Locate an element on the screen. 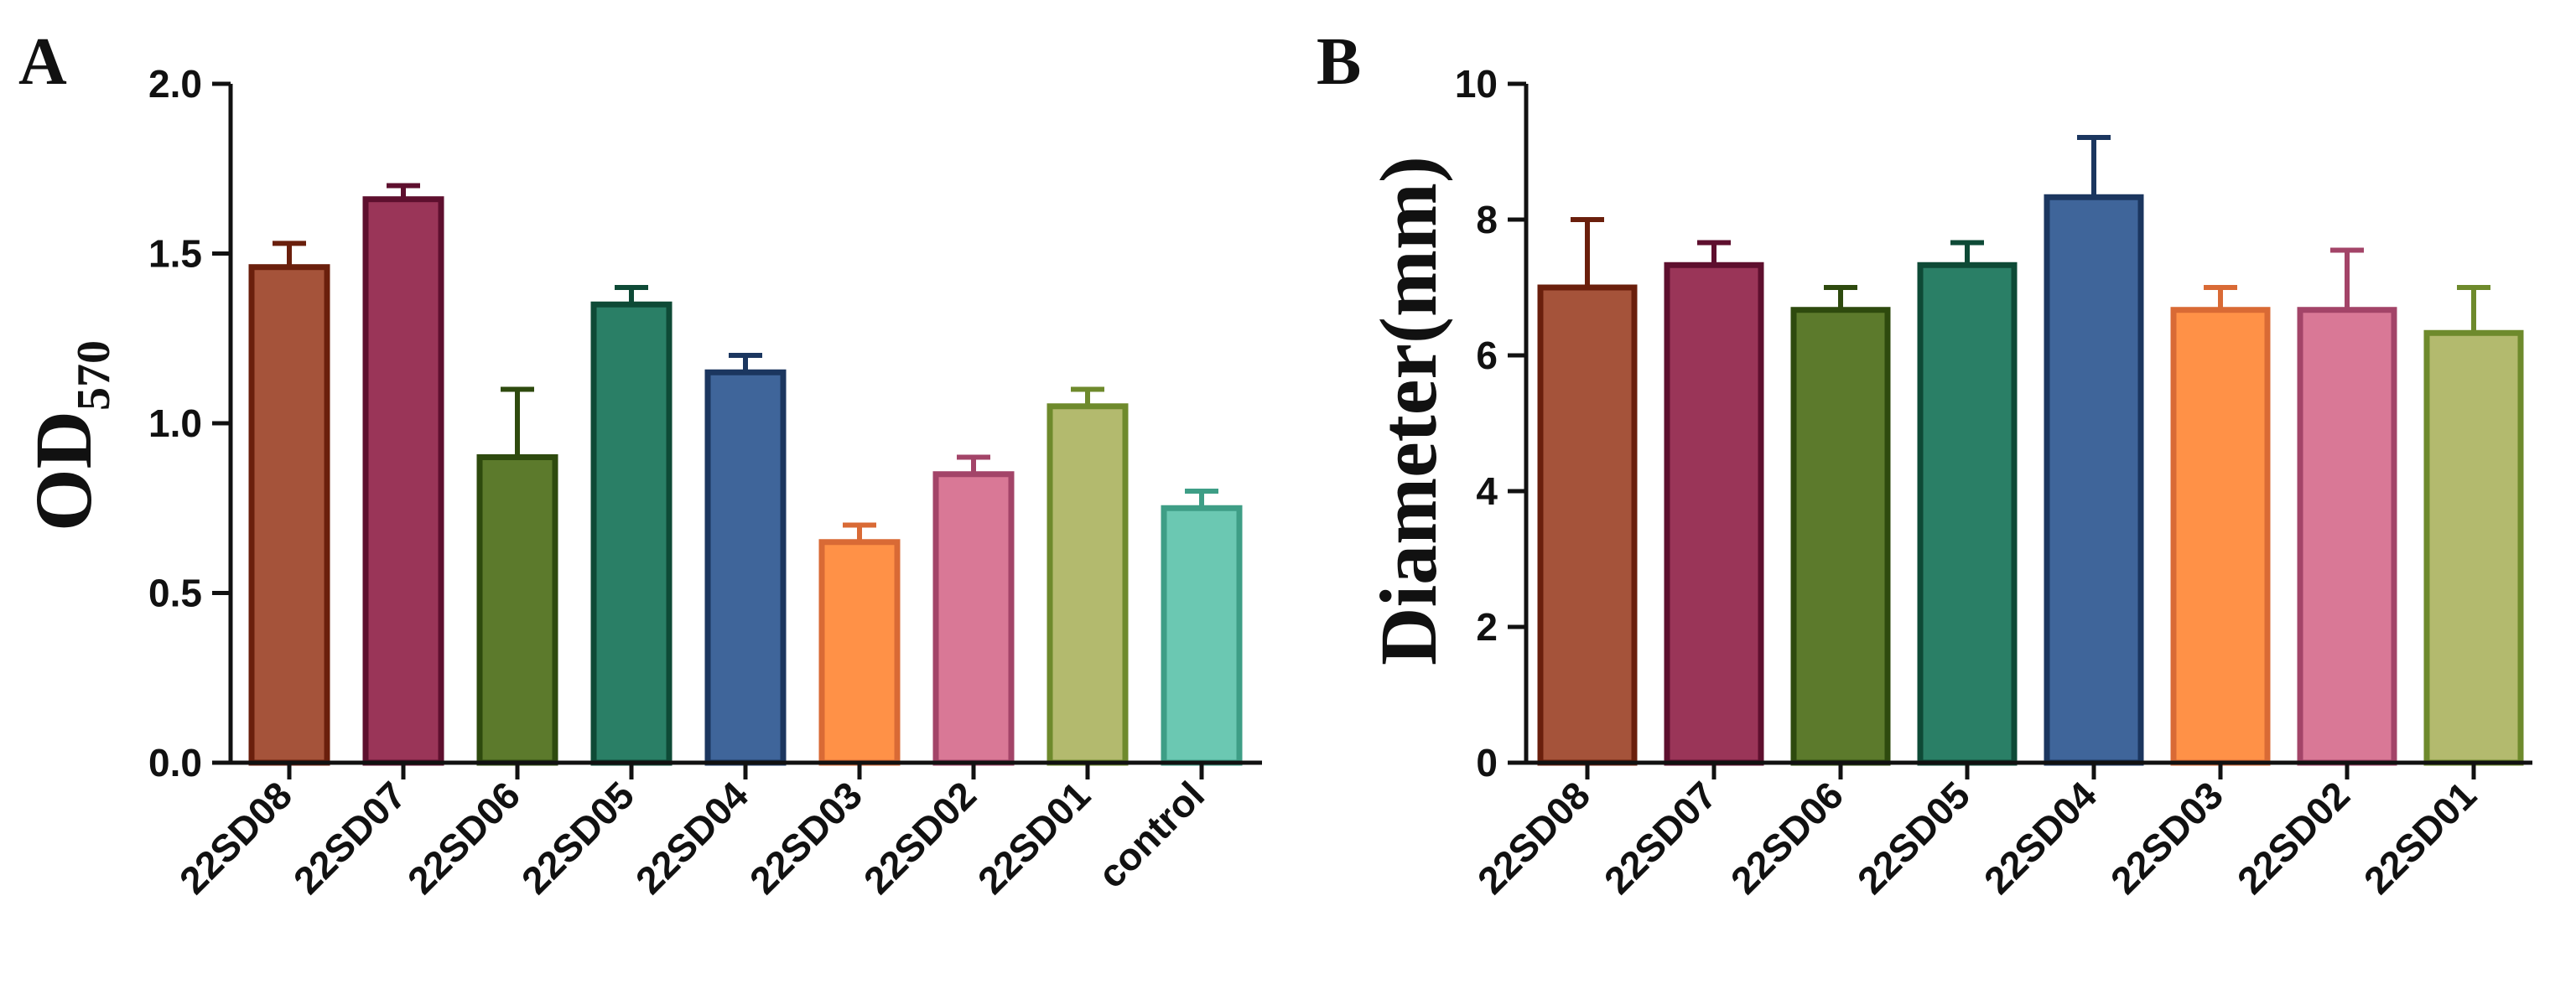 The height and width of the screenshot is (989, 2576). y-tick-label: 0.0 is located at coordinates (175, 763).